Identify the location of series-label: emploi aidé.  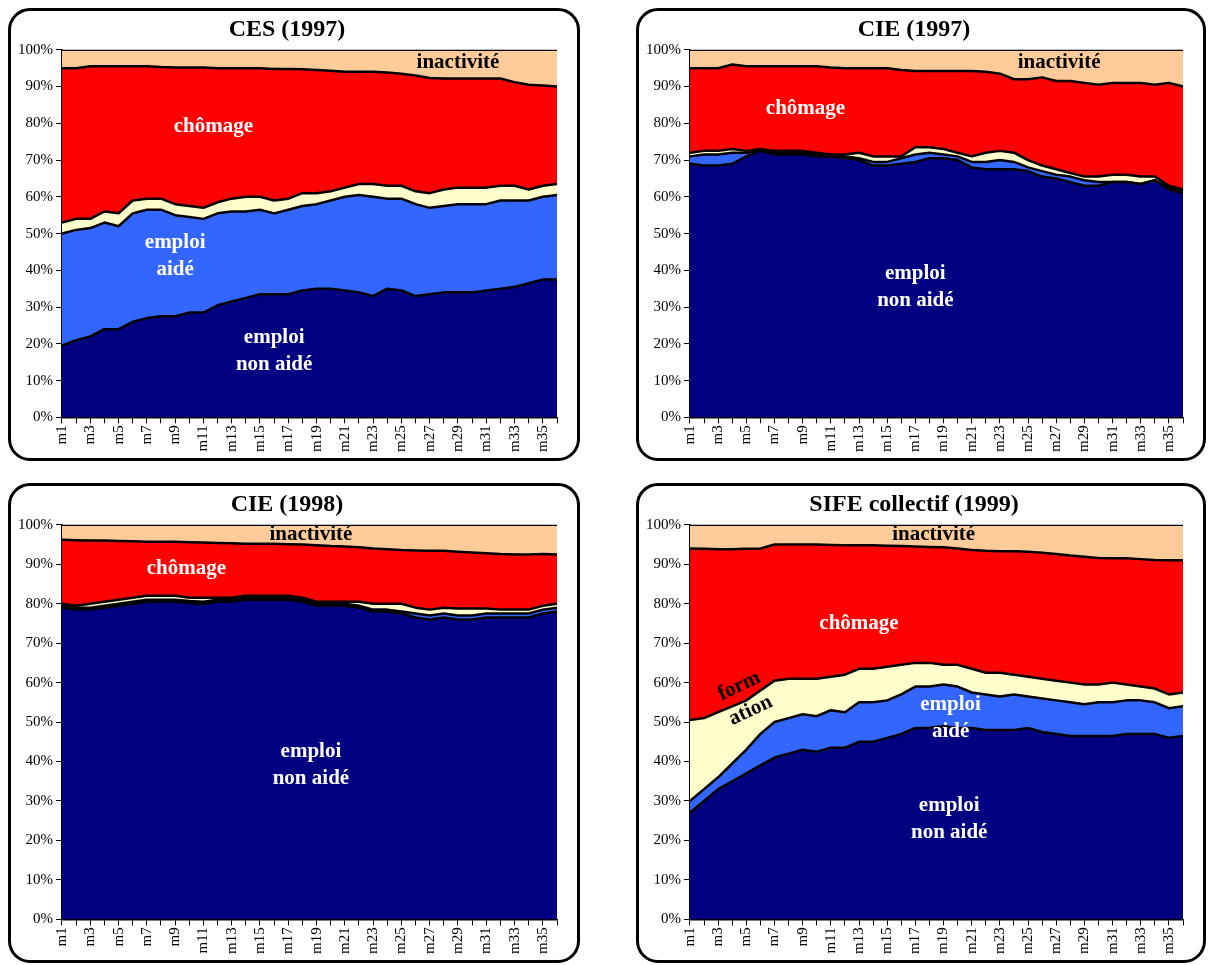
(951, 717).